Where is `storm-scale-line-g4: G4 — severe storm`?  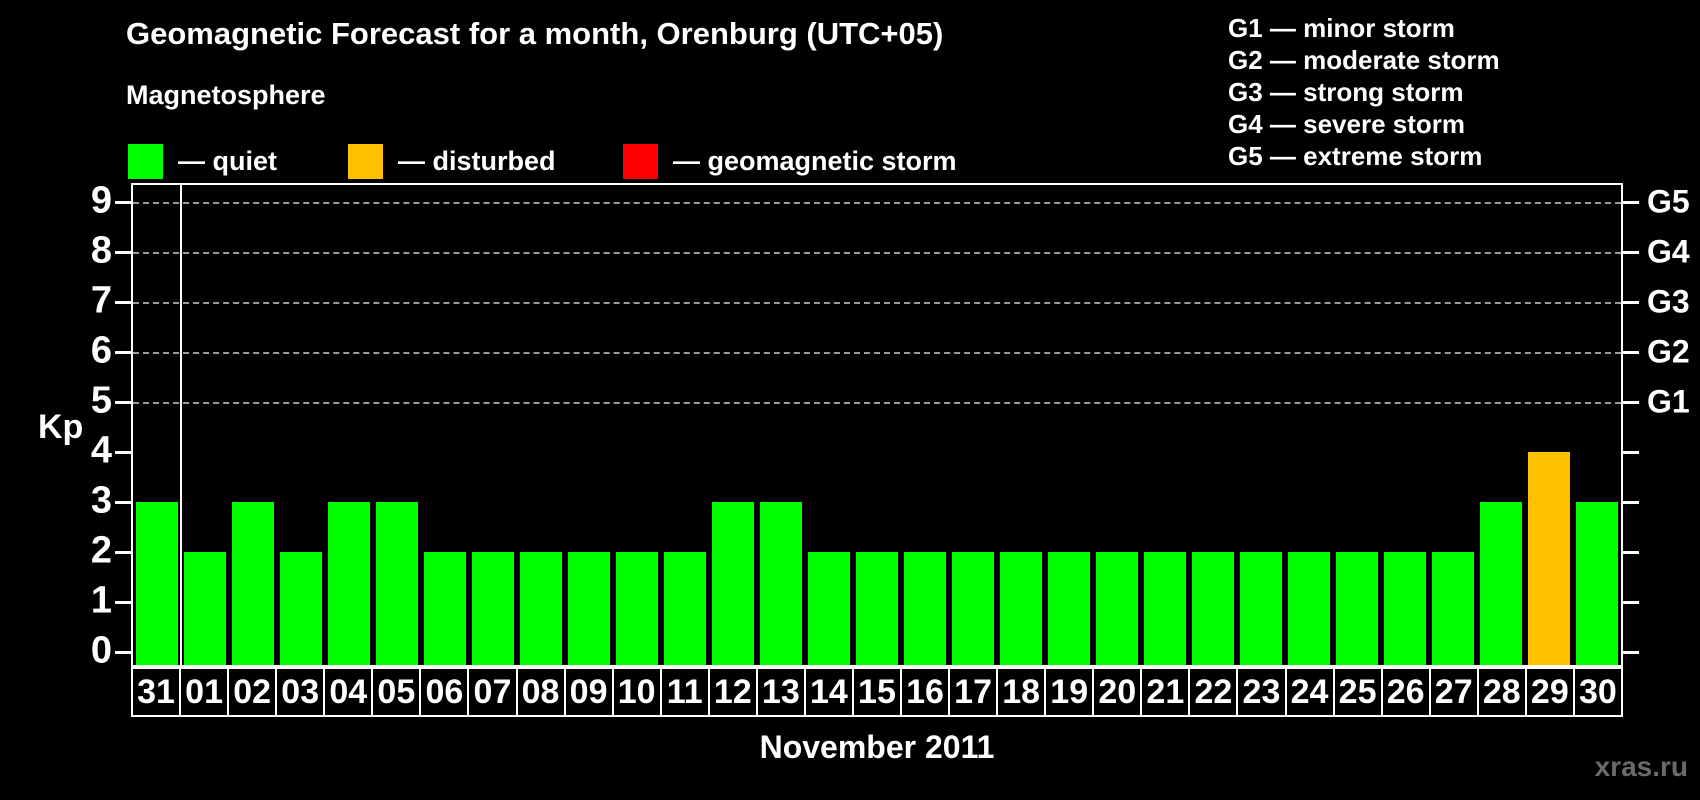 storm-scale-line-g4: G4 — severe storm is located at coordinates (1347, 124).